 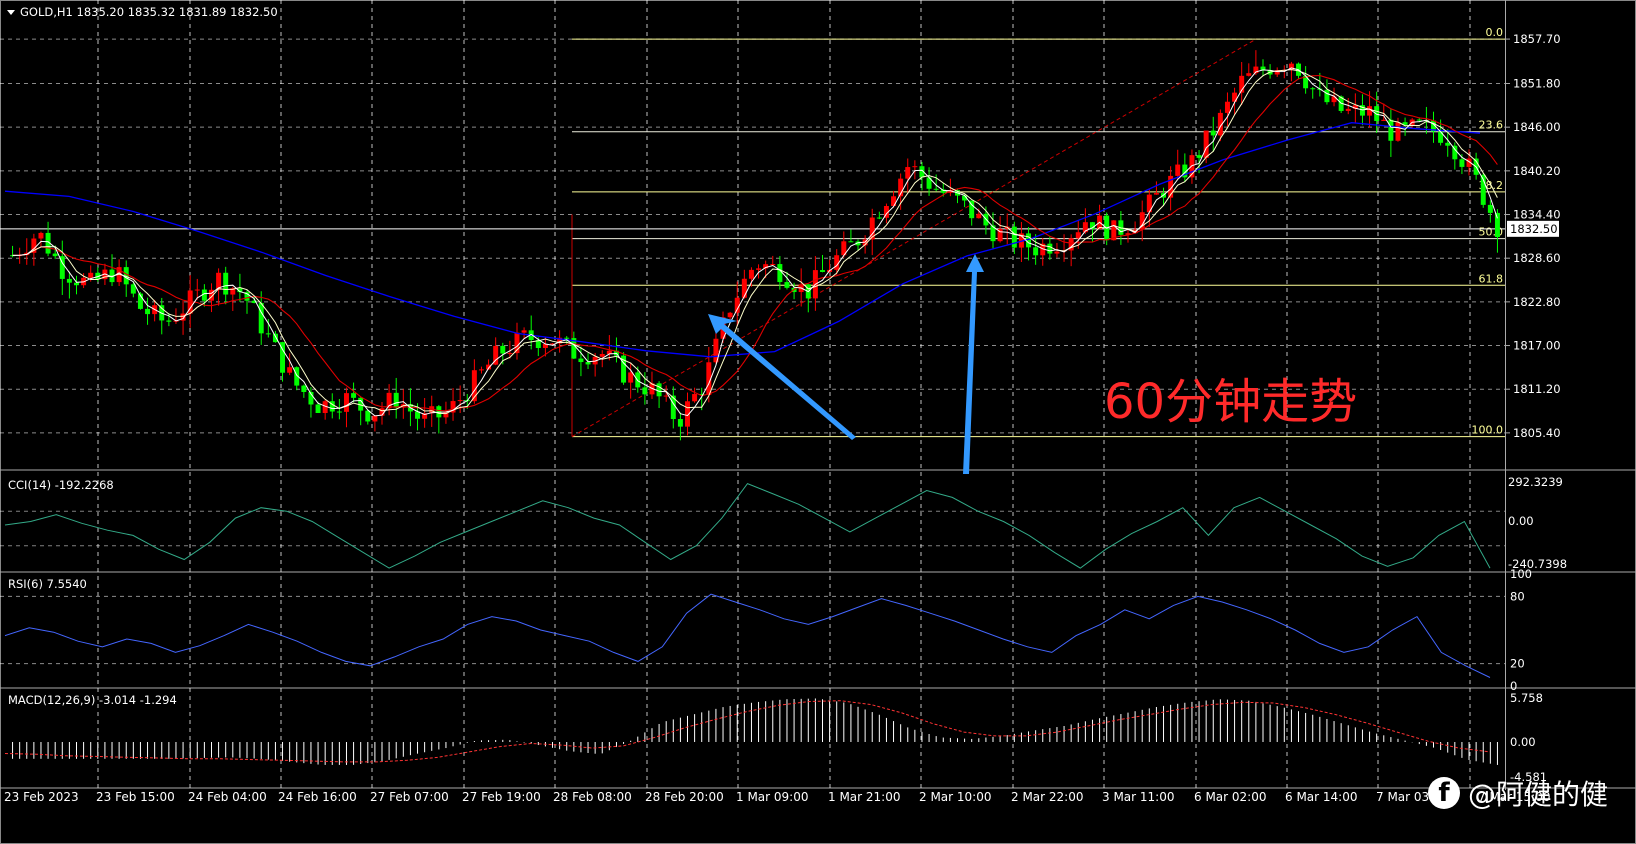 What do you see at coordinates (1491, 125) in the screenshot?
I see `fib-level-label: 23.6` at bounding box center [1491, 125].